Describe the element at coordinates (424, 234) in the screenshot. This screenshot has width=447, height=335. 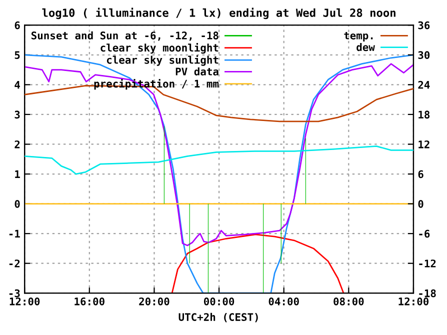
I see `y2-tick-label: -6` at that location.